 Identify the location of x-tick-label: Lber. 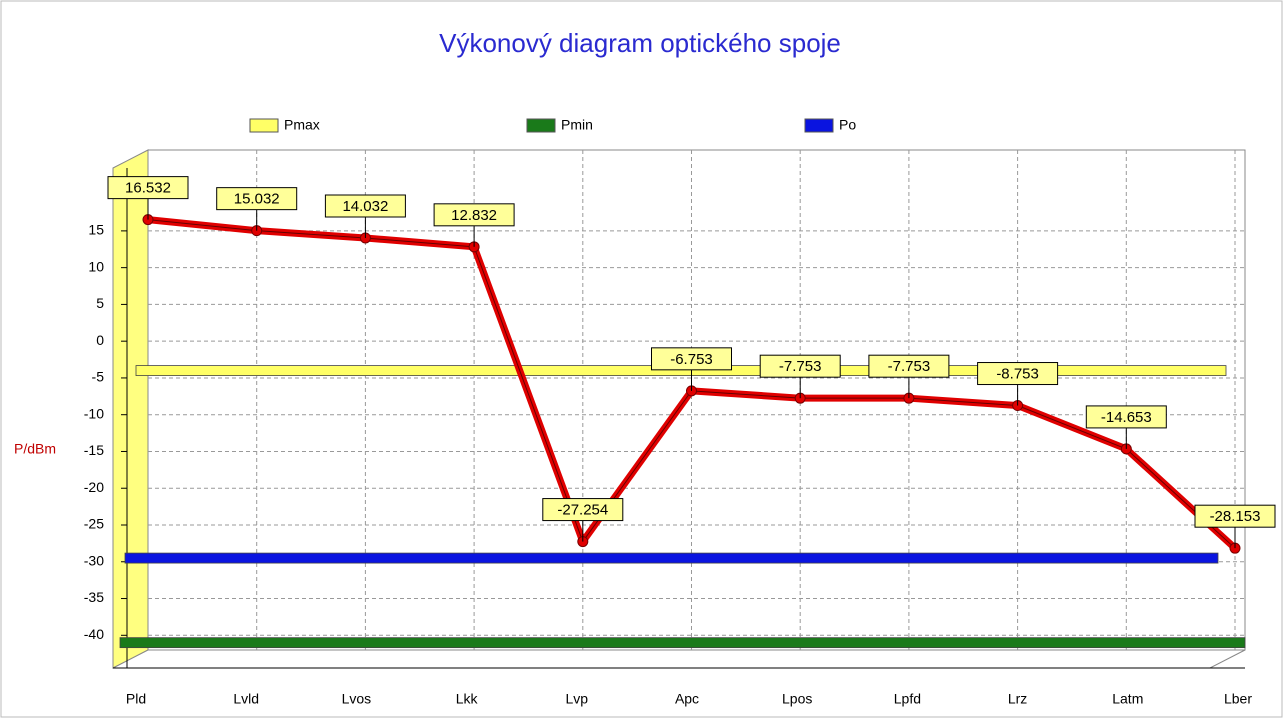
(1238, 699).